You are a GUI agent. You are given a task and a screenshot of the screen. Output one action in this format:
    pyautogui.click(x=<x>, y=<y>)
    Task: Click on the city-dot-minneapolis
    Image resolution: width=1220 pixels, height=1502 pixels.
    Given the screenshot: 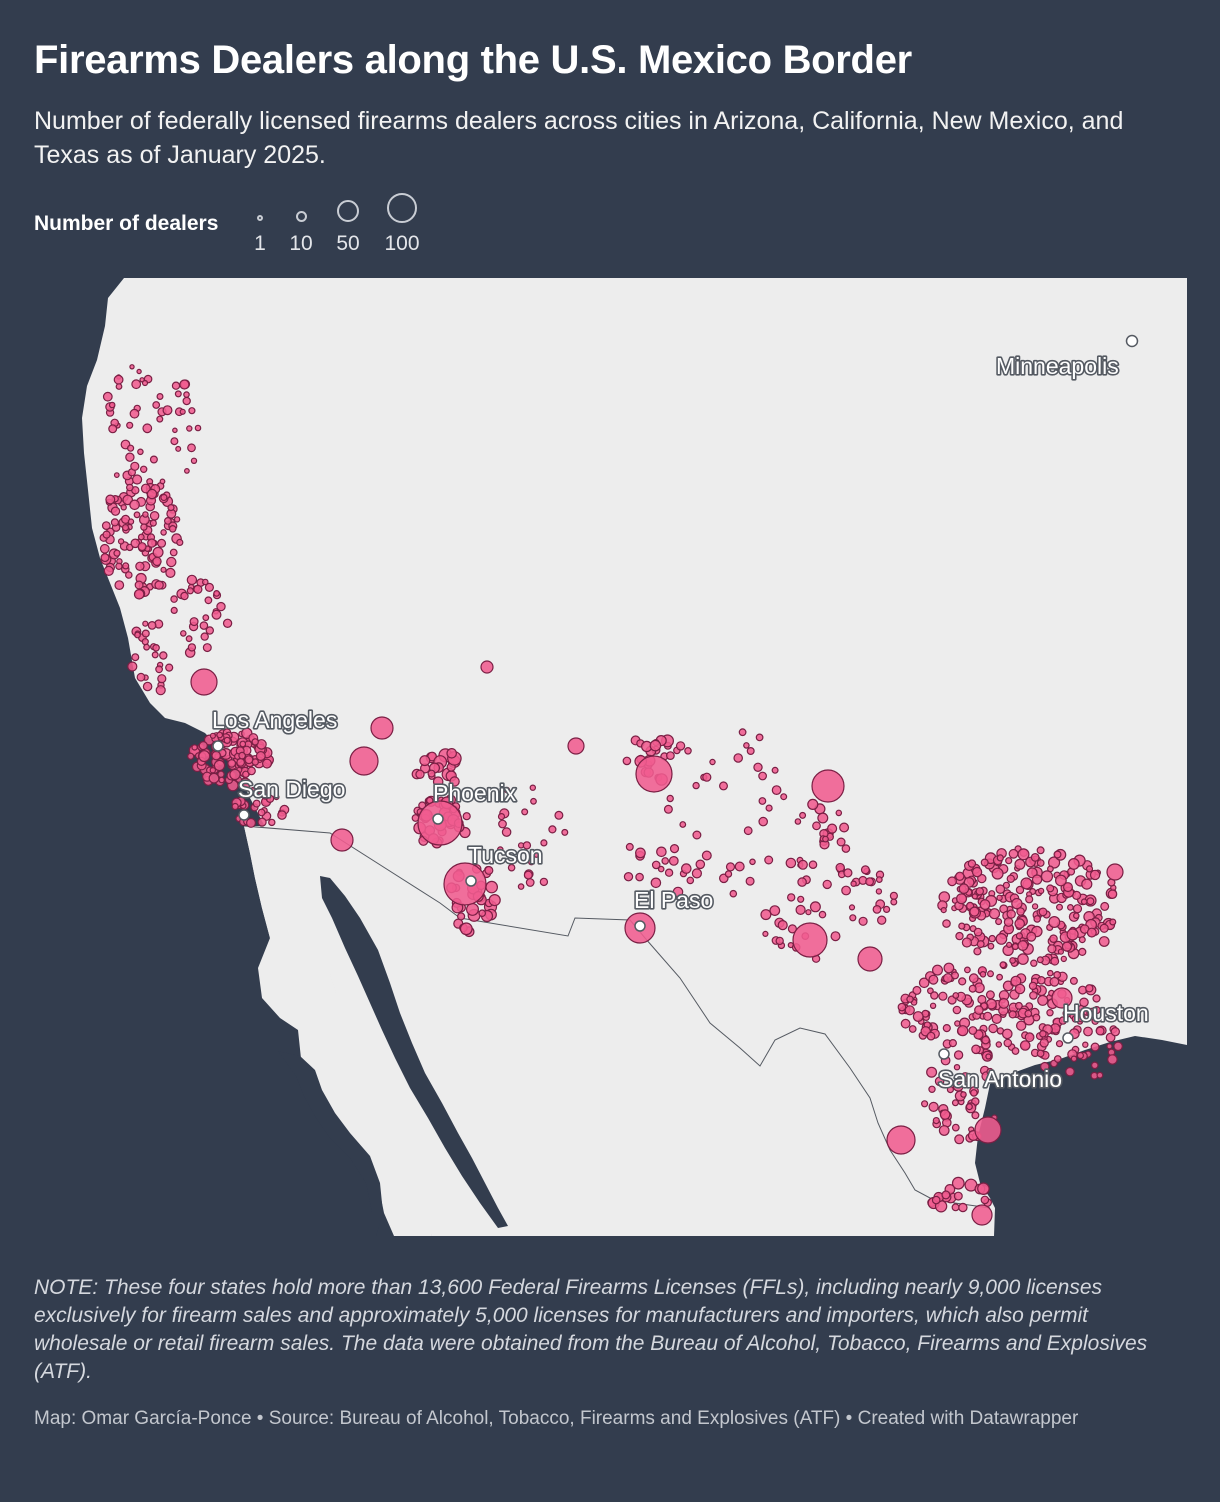 What is the action you would take?
    pyautogui.click(x=1132, y=341)
    